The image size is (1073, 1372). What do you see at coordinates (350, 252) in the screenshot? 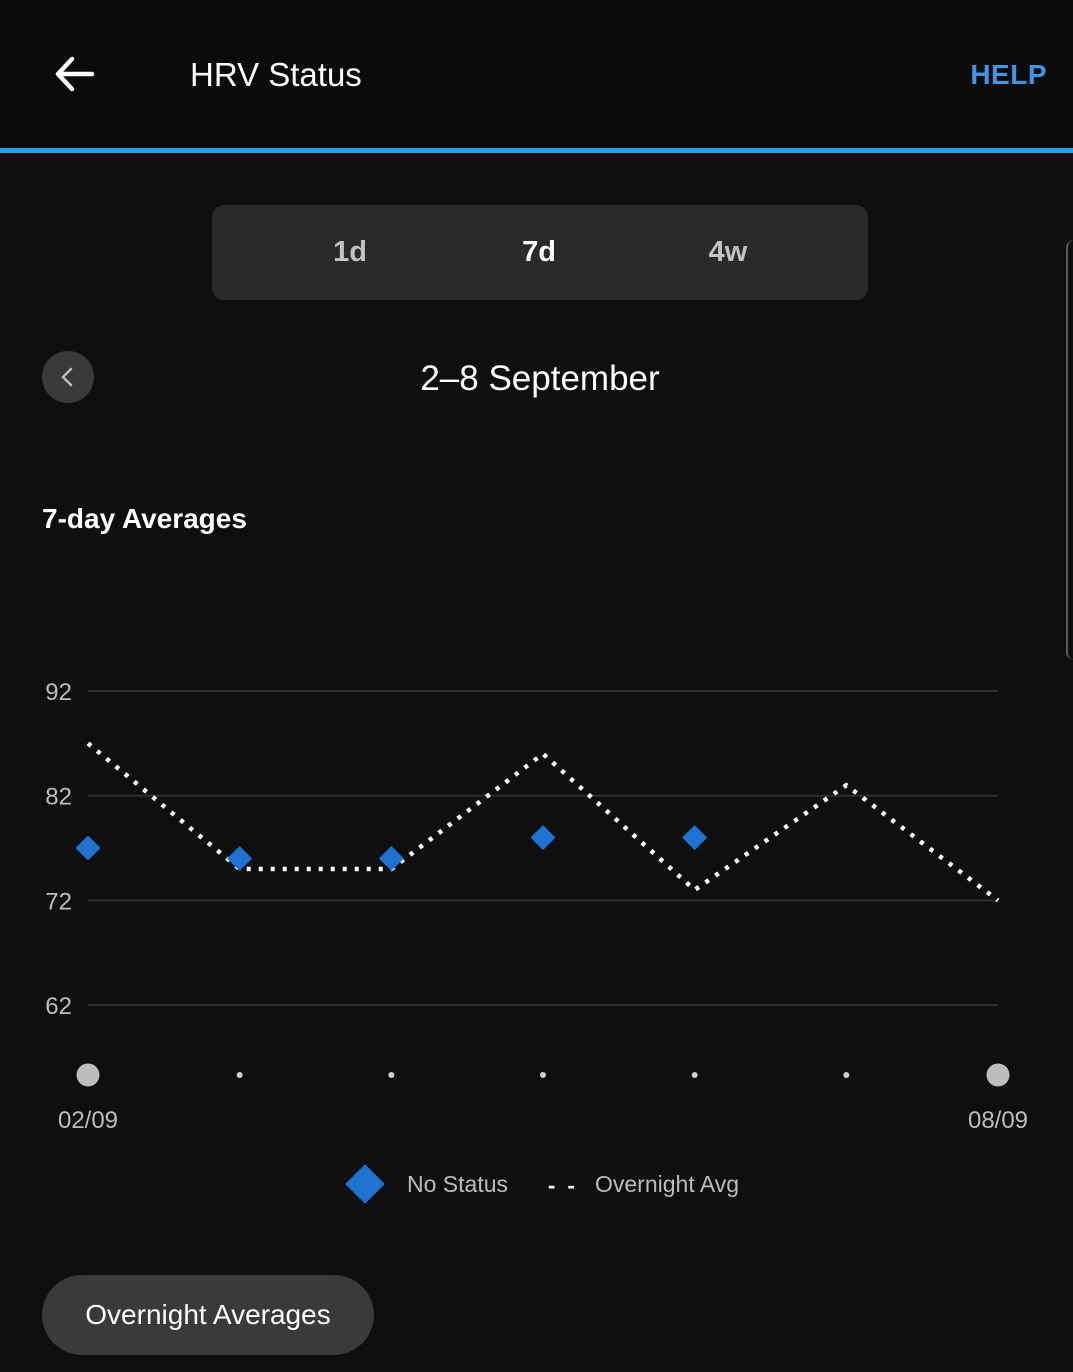
I see `tab-1d: 1d` at bounding box center [350, 252].